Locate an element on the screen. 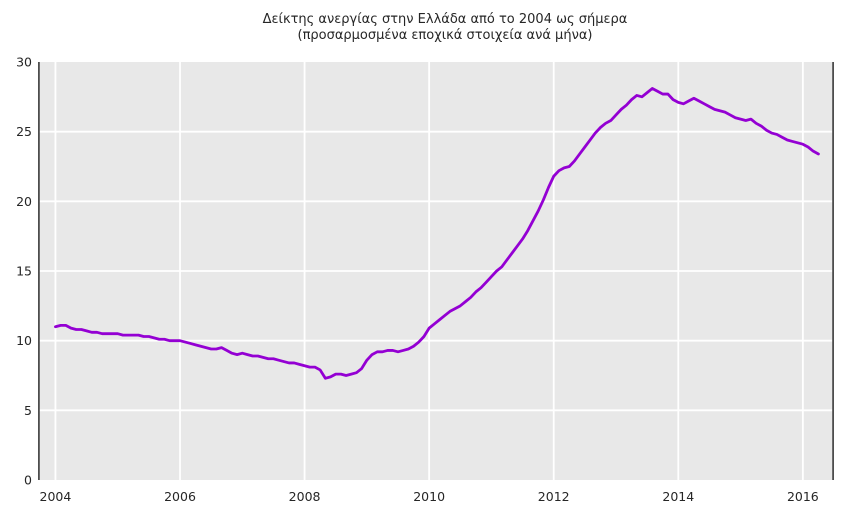 The width and height of the screenshot is (854, 512). y-axis-tick-label: 30 is located at coordinates (24, 62).